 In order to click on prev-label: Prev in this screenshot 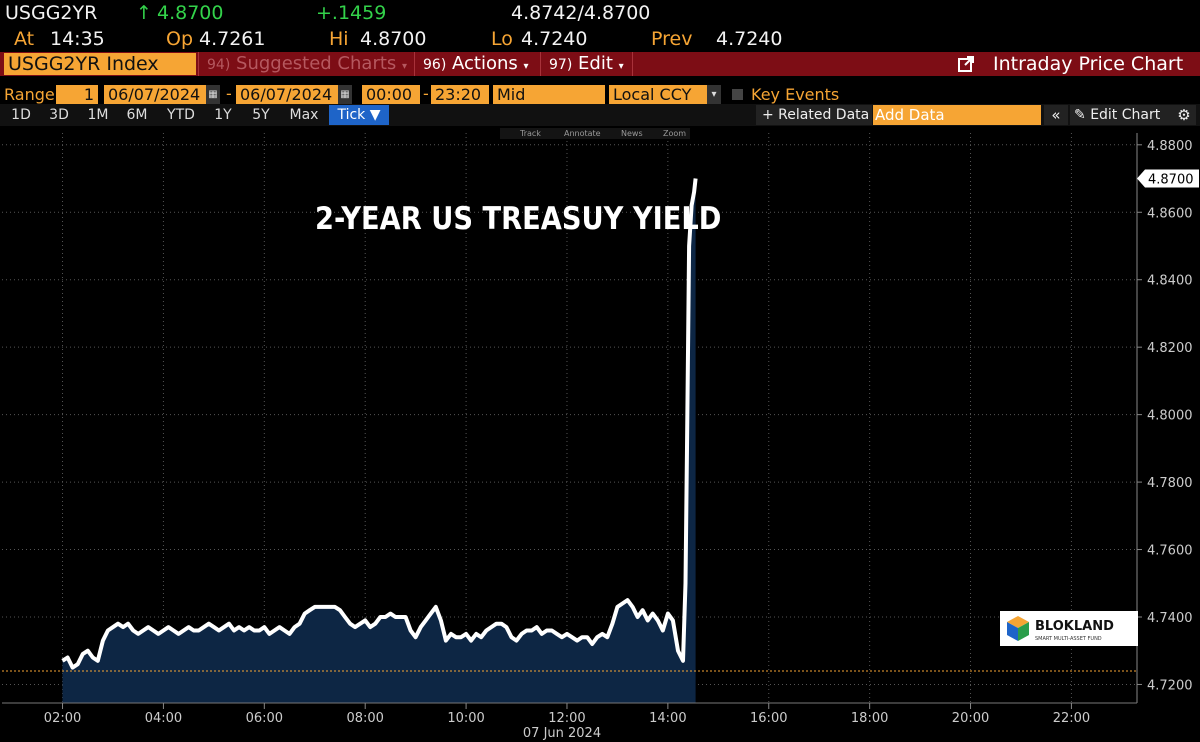, I will do `click(672, 39)`.